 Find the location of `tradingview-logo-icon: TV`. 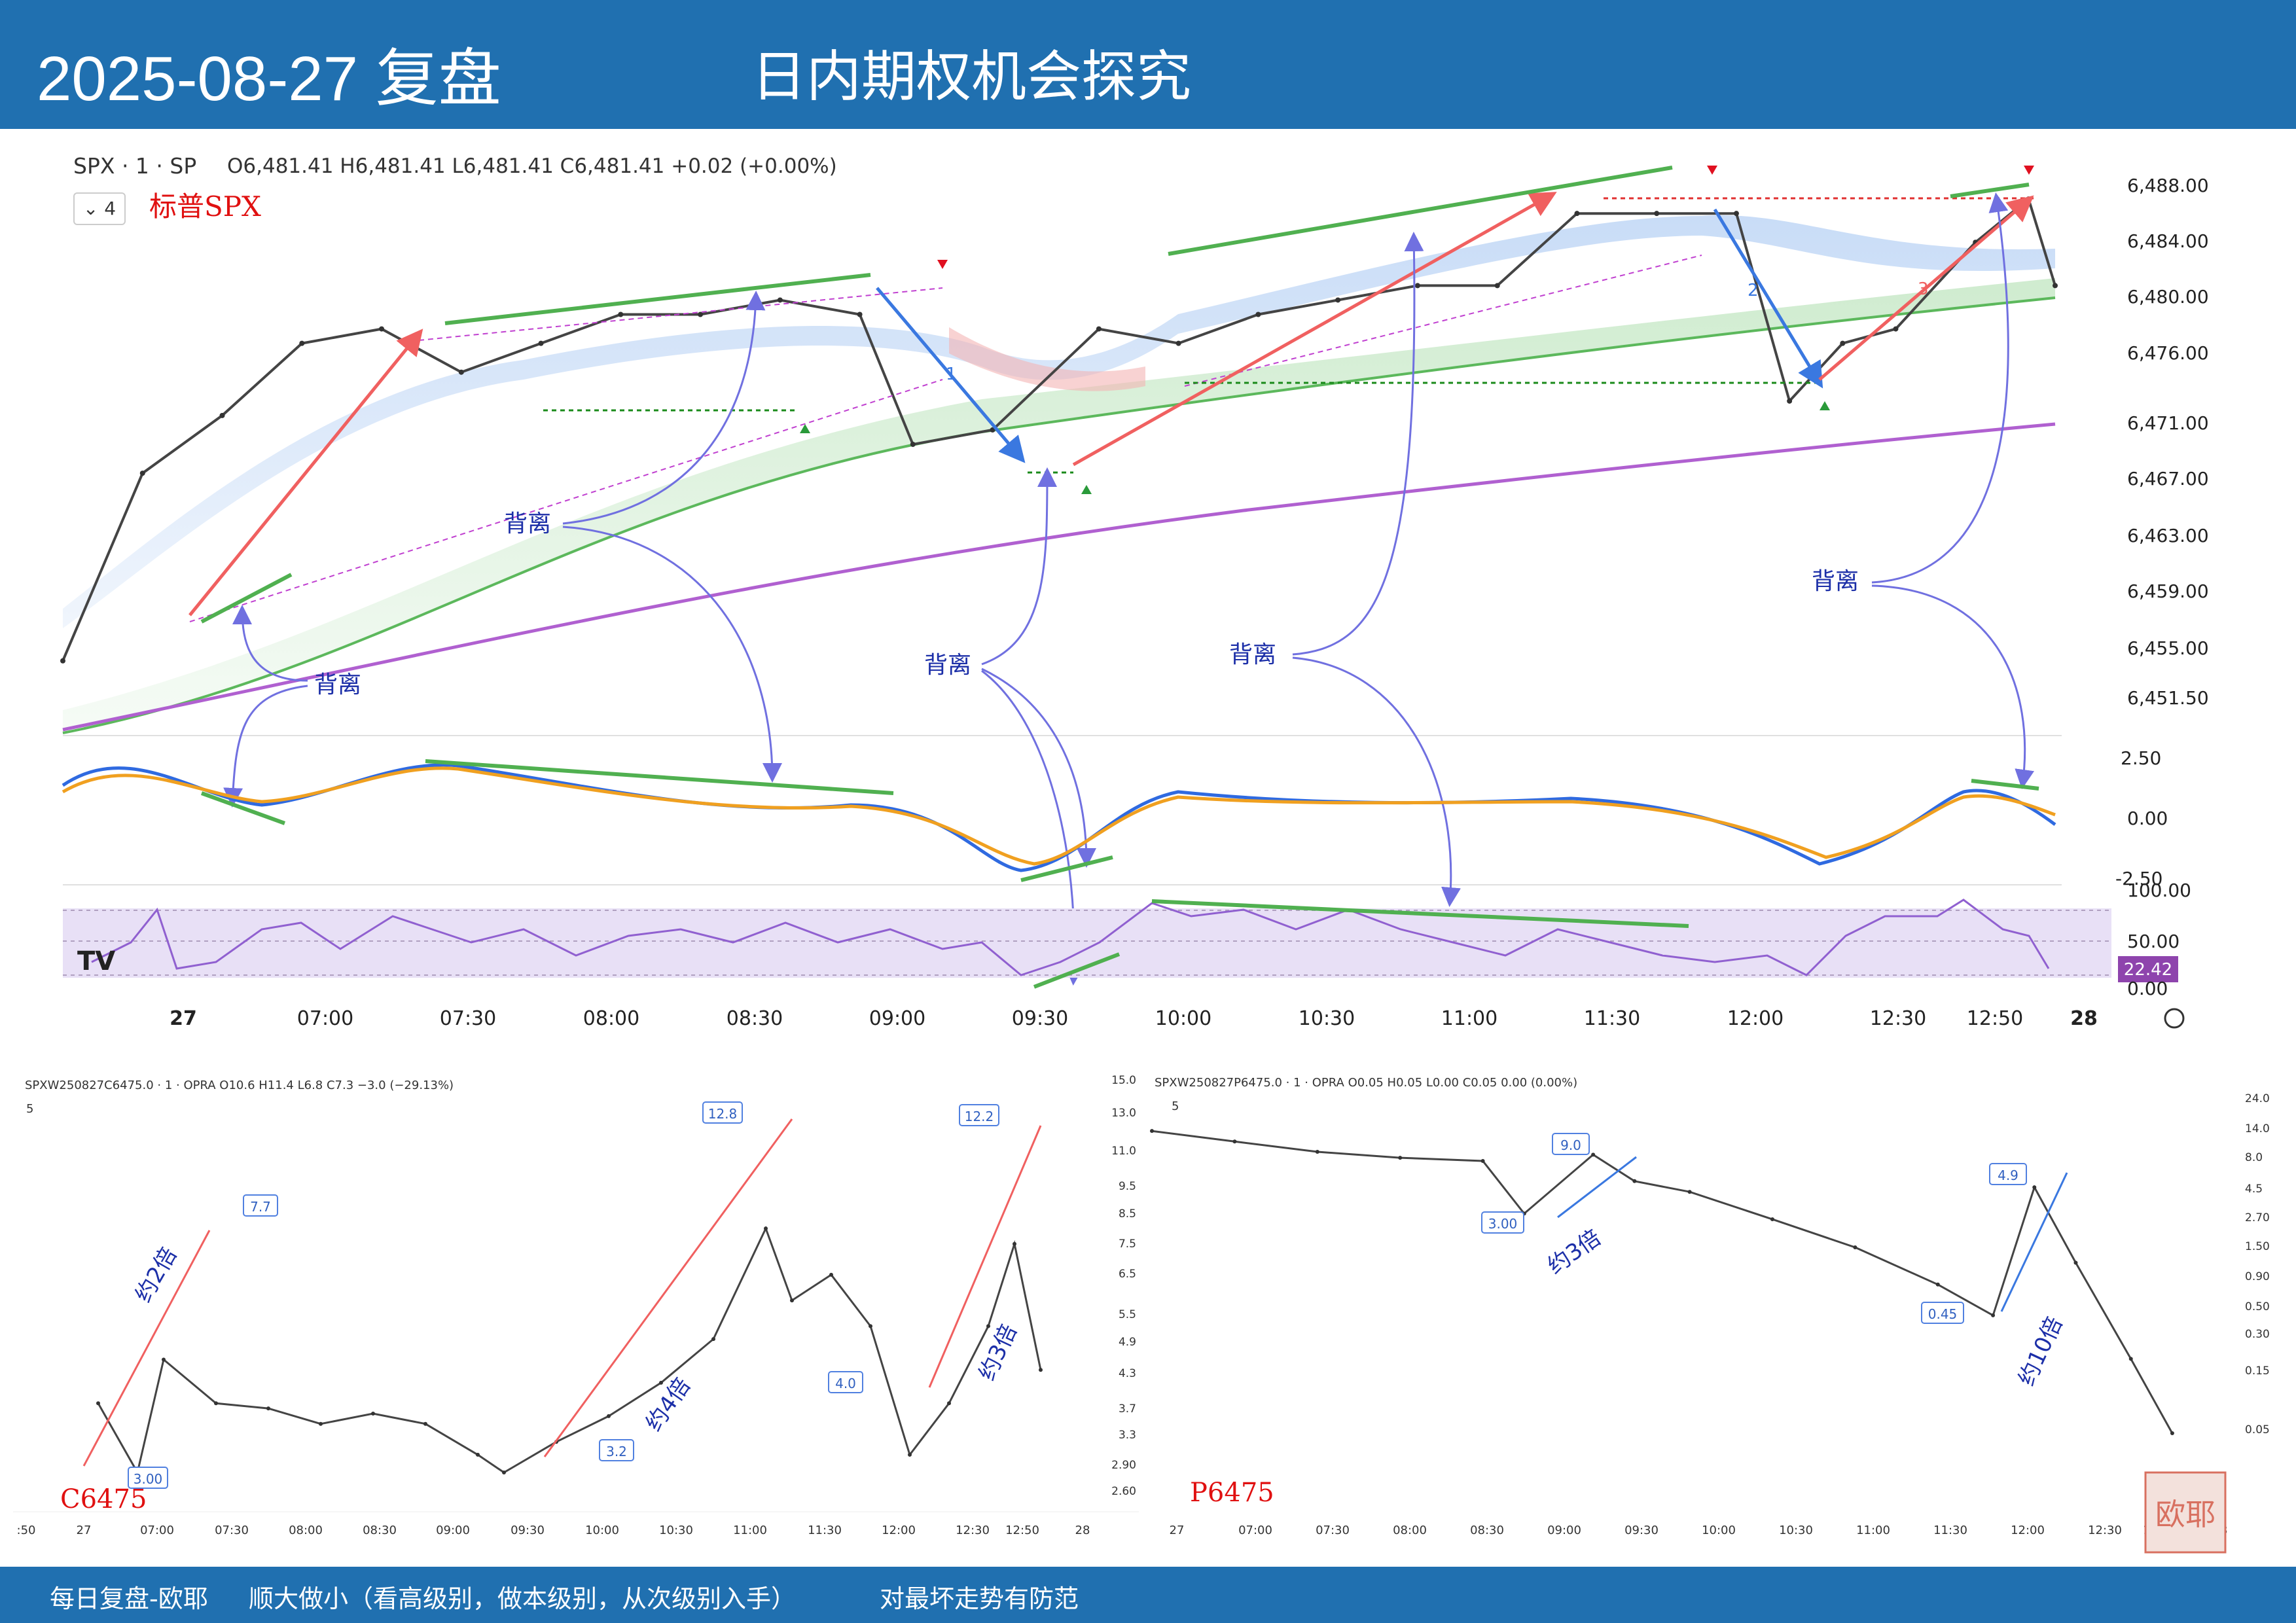

tradingview-logo-icon: TV is located at coordinates (96, 961).